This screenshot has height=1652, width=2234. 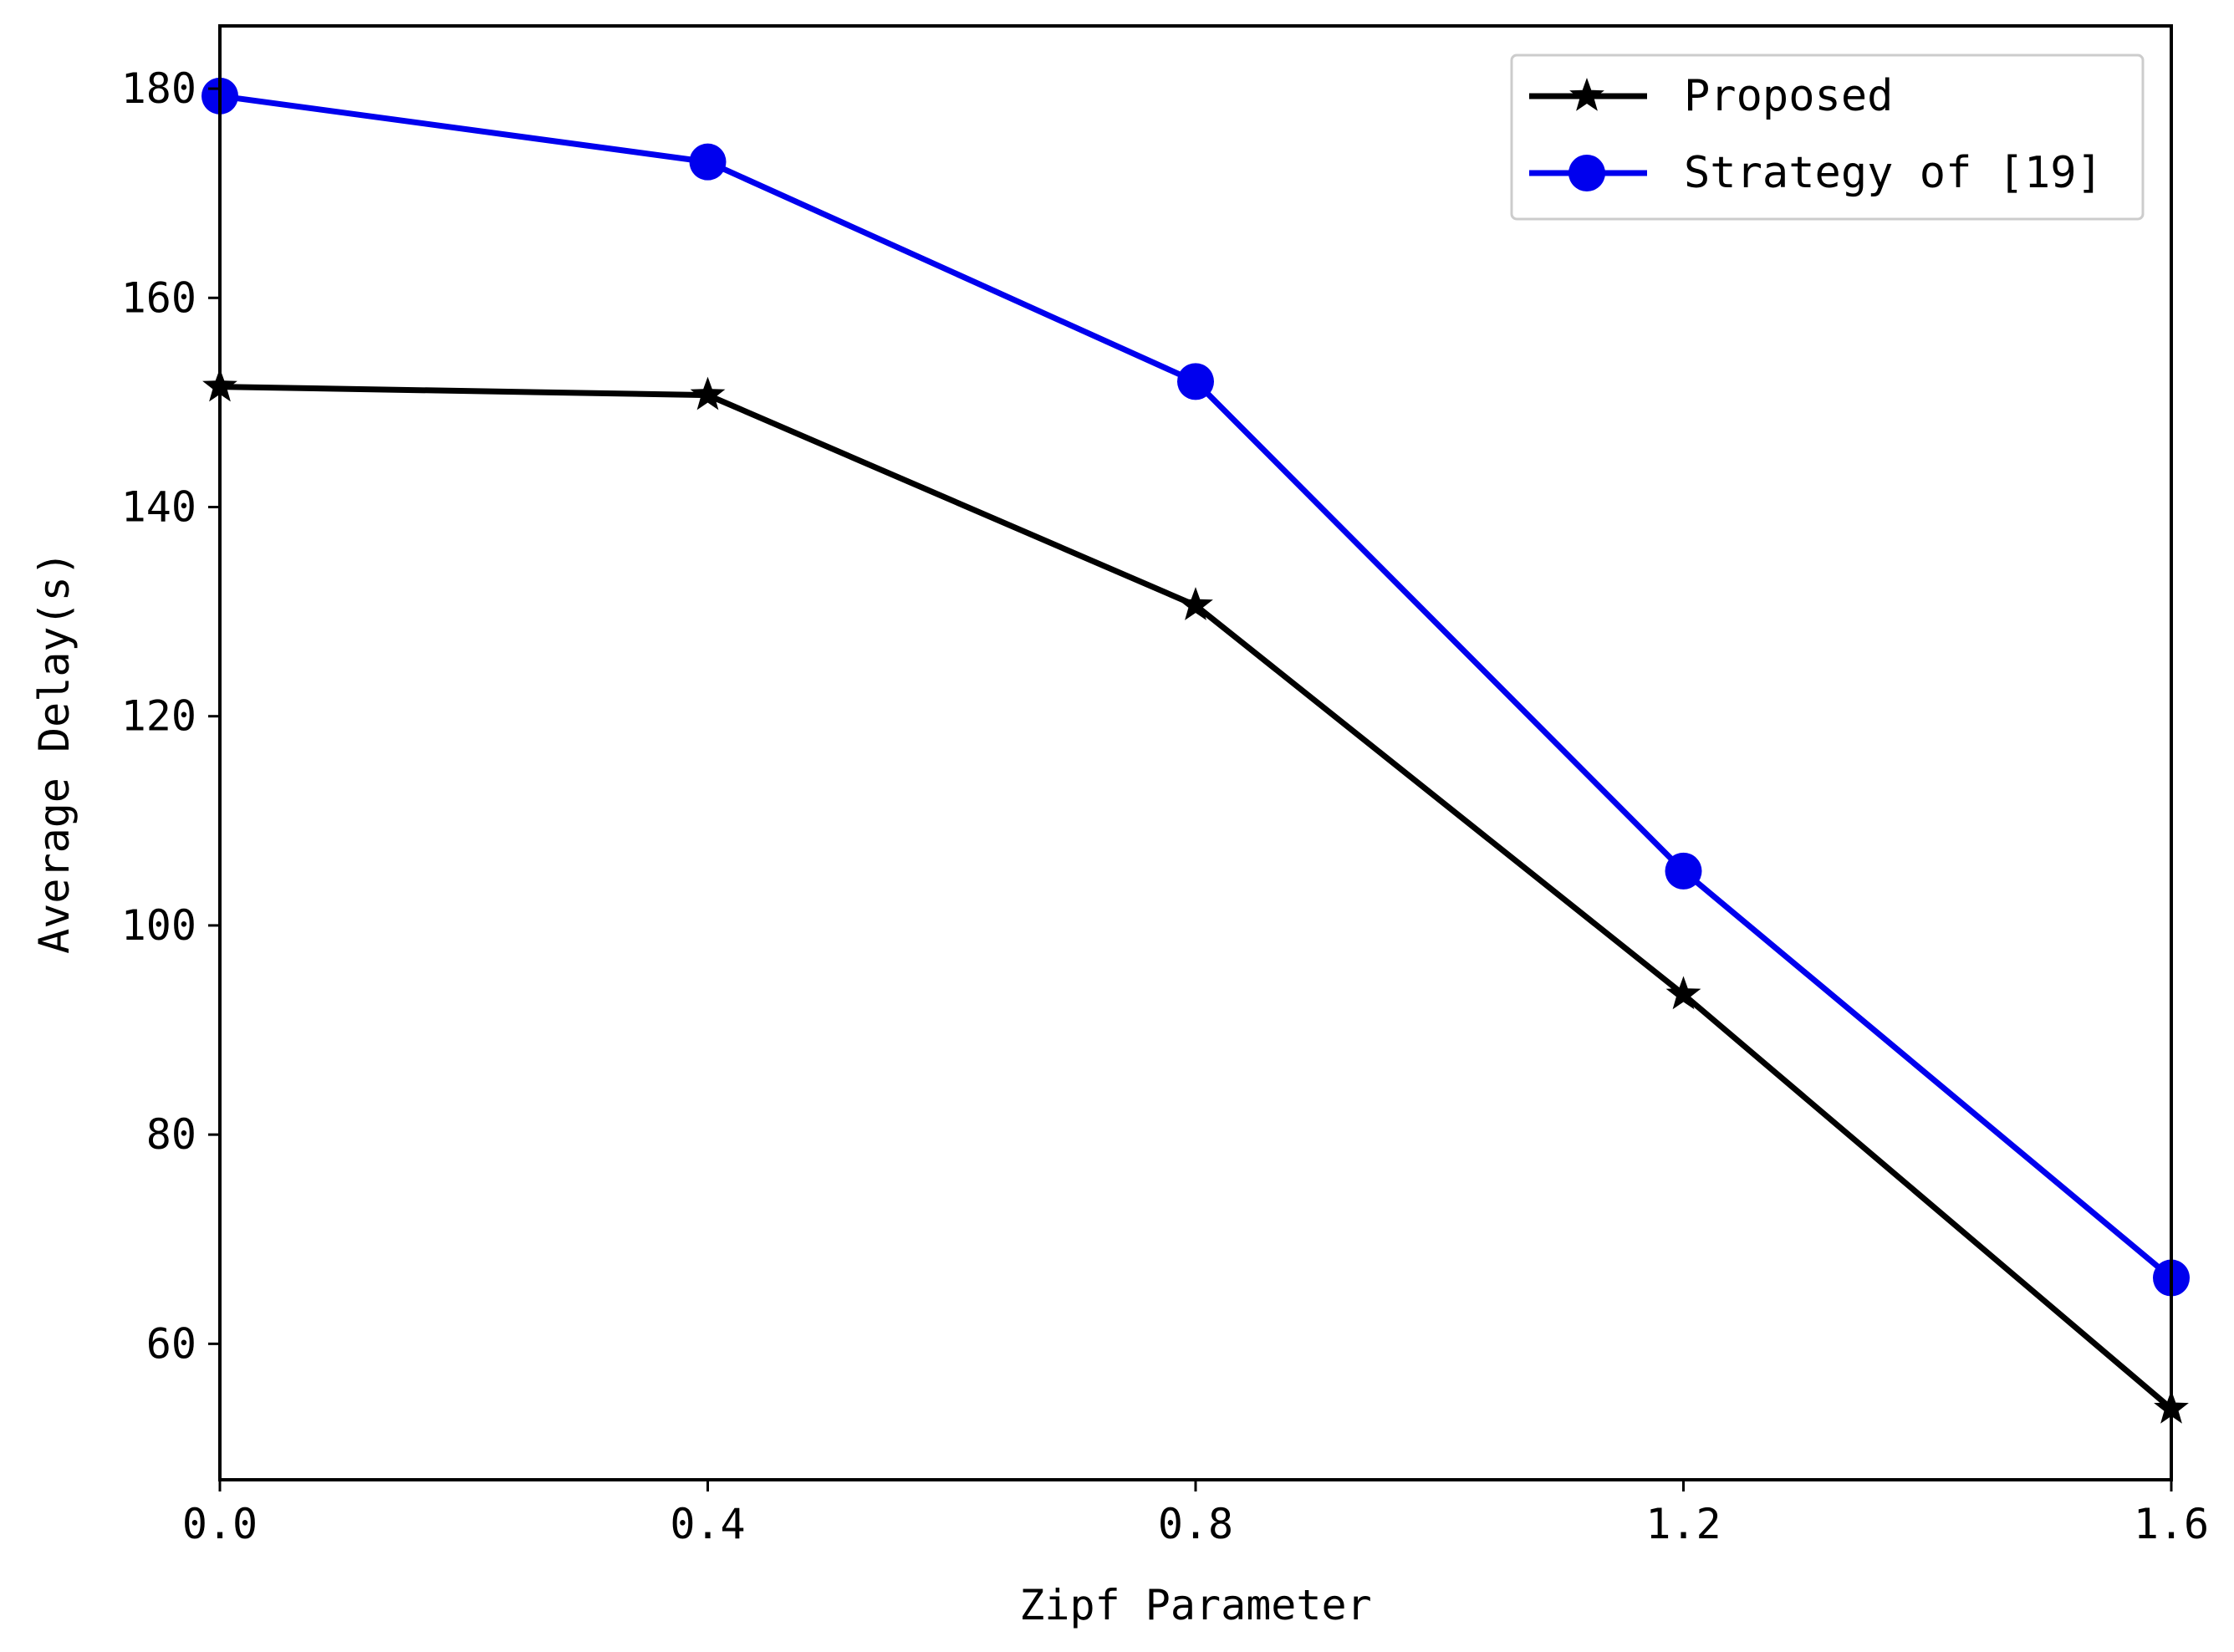 I want to click on y-tick-label: 160, so click(x=158, y=297).